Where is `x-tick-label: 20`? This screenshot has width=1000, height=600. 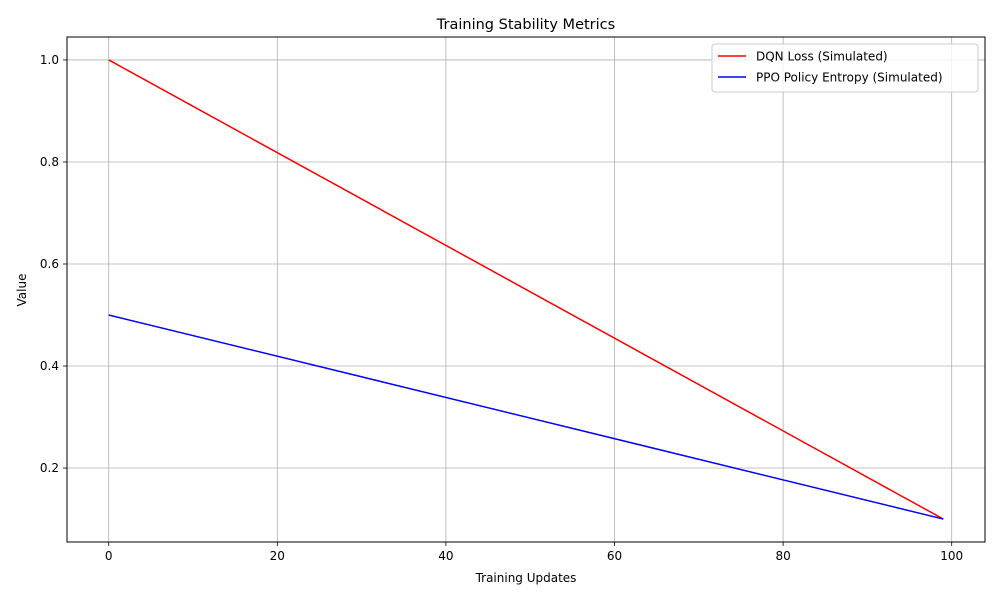 x-tick-label: 20 is located at coordinates (277, 556).